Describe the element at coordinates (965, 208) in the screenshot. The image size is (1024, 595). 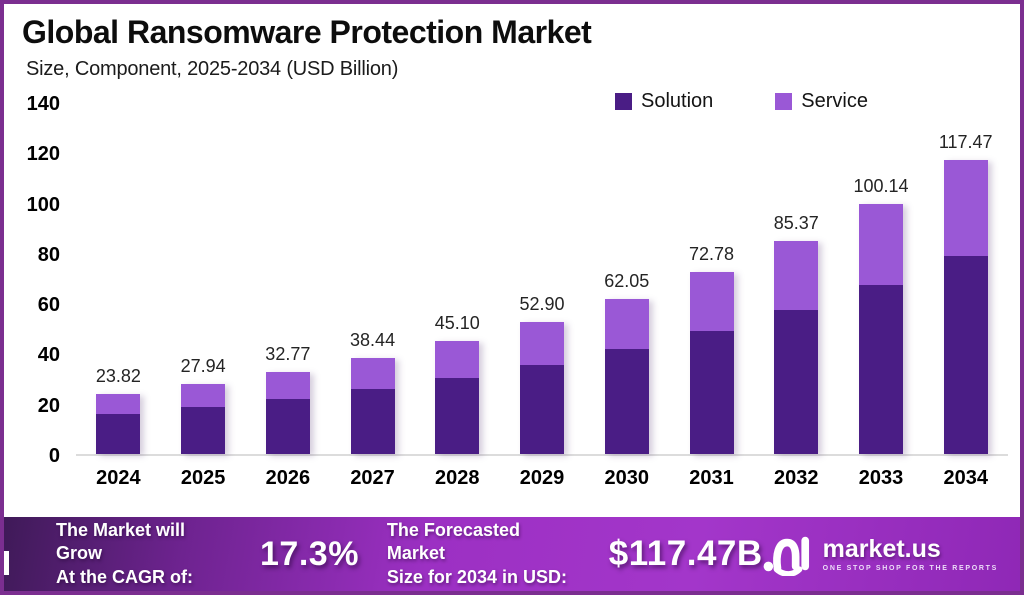
I see `bar-segment-service-2034` at that location.